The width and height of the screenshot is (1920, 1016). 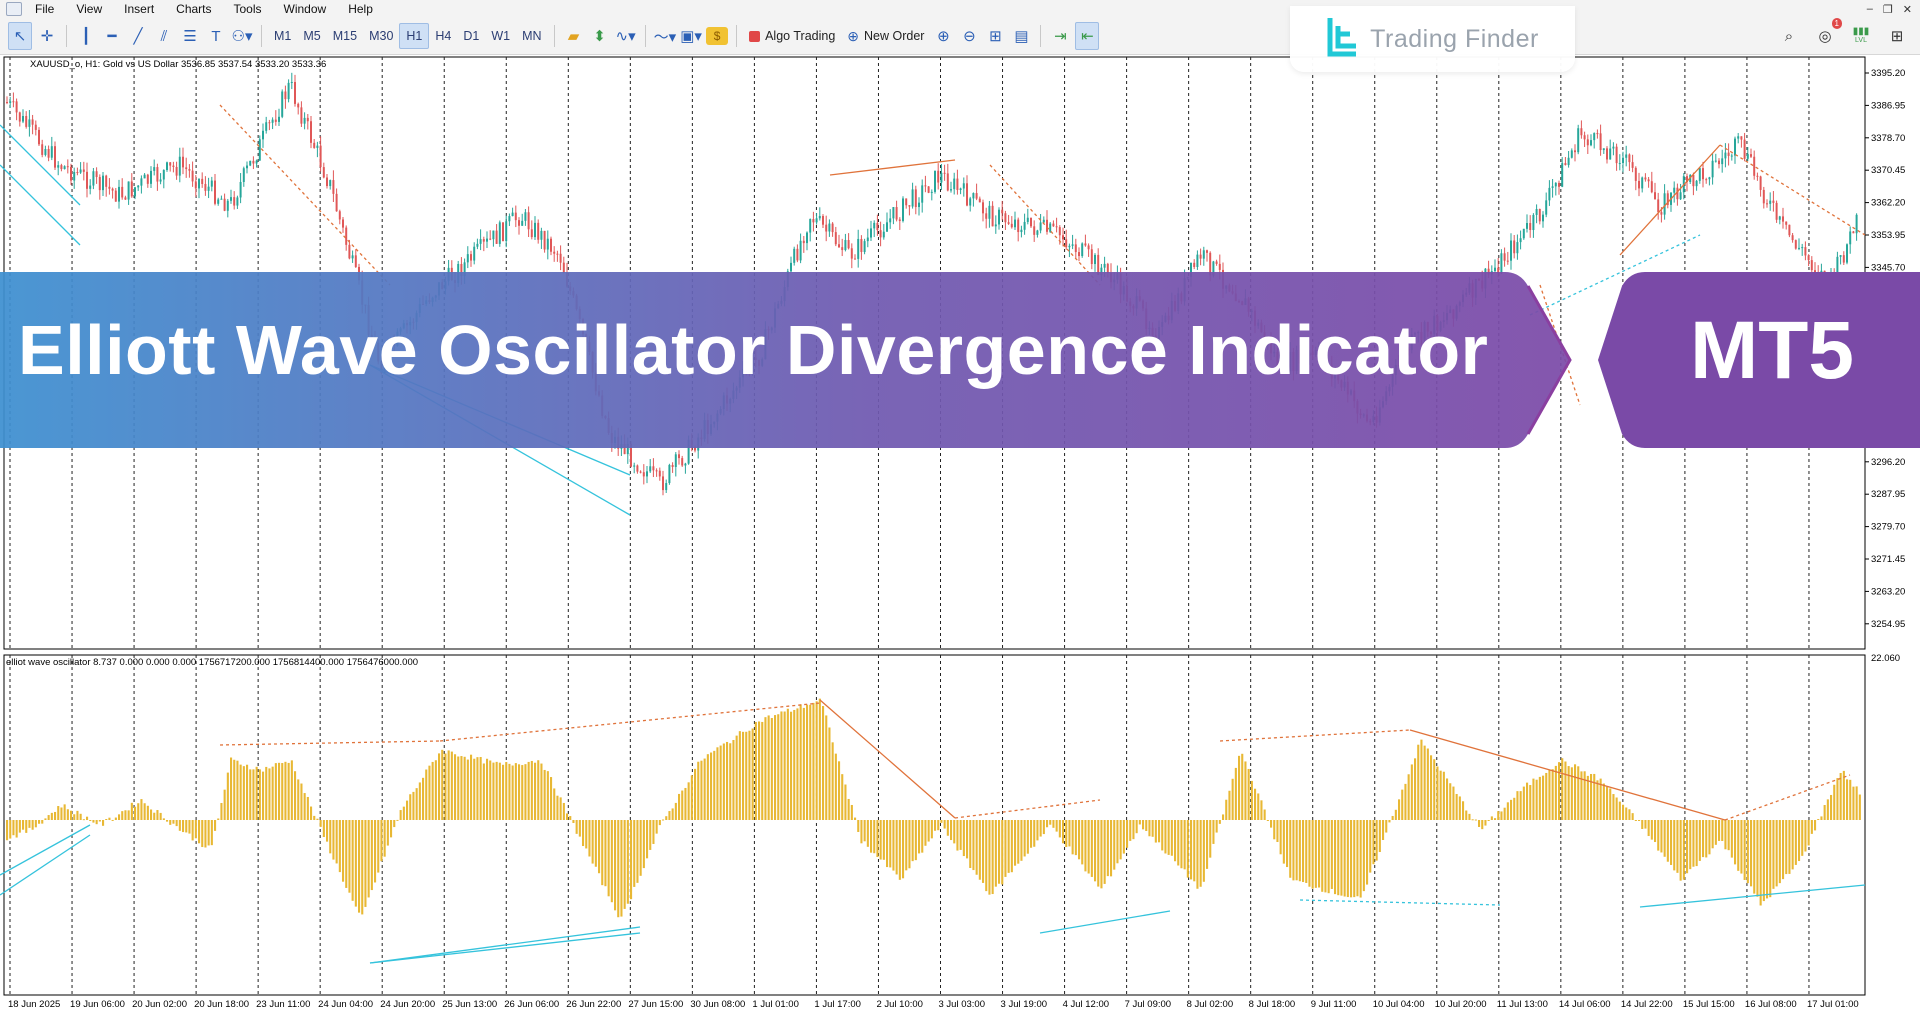 I want to click on restore-icon: ❐, so click(x=1887, y=9).